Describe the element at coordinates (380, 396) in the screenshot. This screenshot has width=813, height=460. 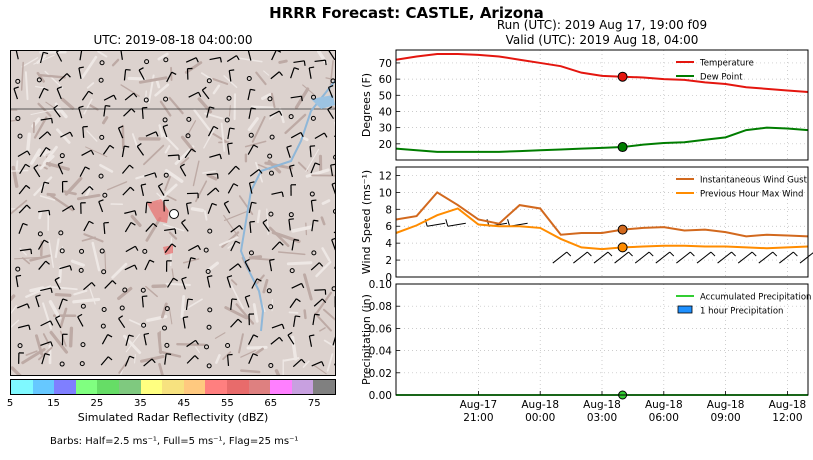
I see `y-tick-label: 0.00` at that location.